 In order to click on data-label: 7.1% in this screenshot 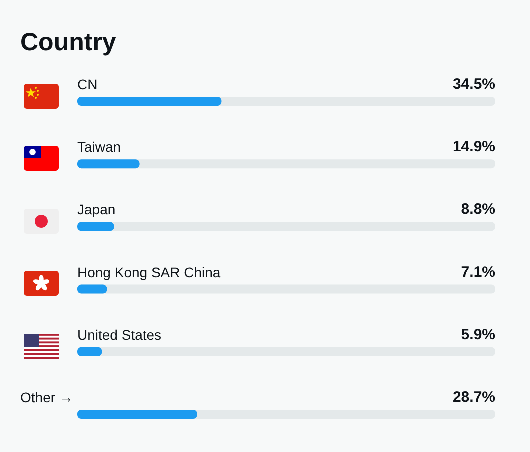, I will do `click(478, 272)`.